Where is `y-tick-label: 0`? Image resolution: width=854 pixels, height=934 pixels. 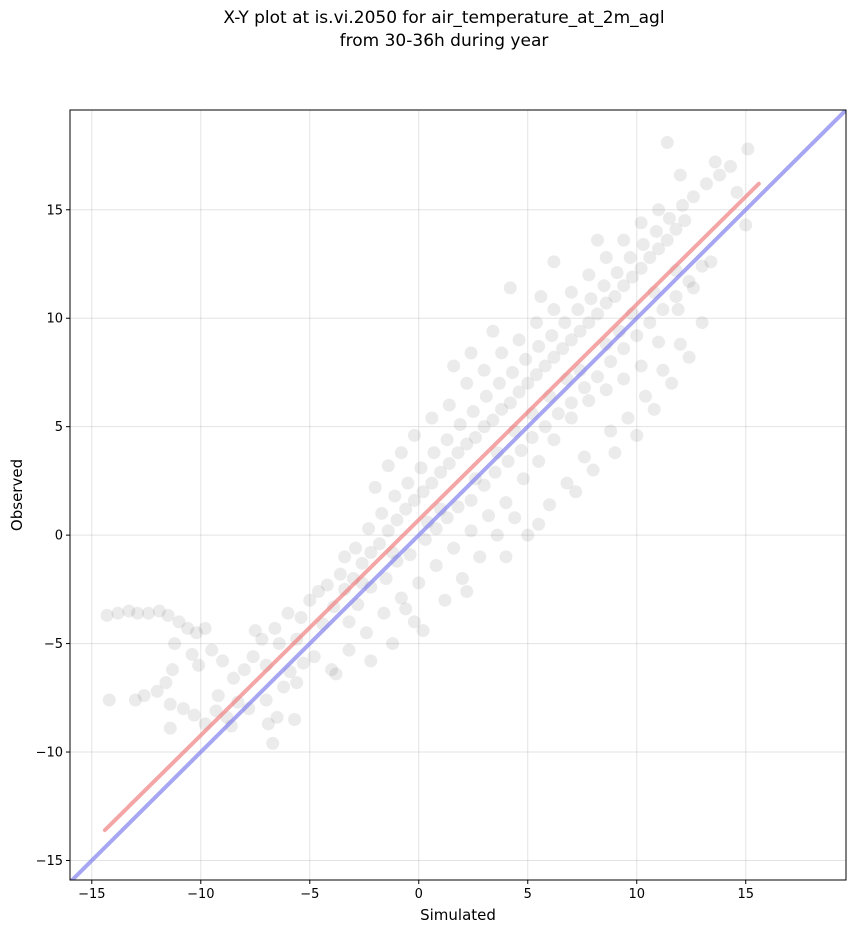 y-tick-label: 0 is located at coordinates (59, 536).